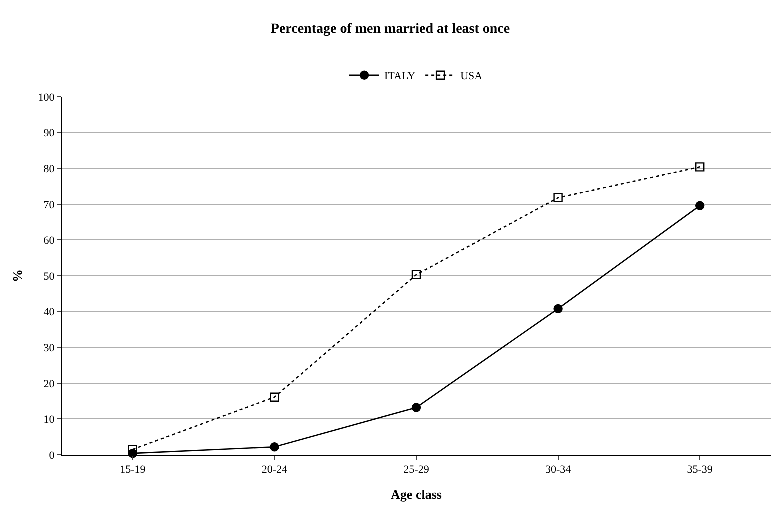  I want to click on x-tick-label: 25-29, so click(417, 470).